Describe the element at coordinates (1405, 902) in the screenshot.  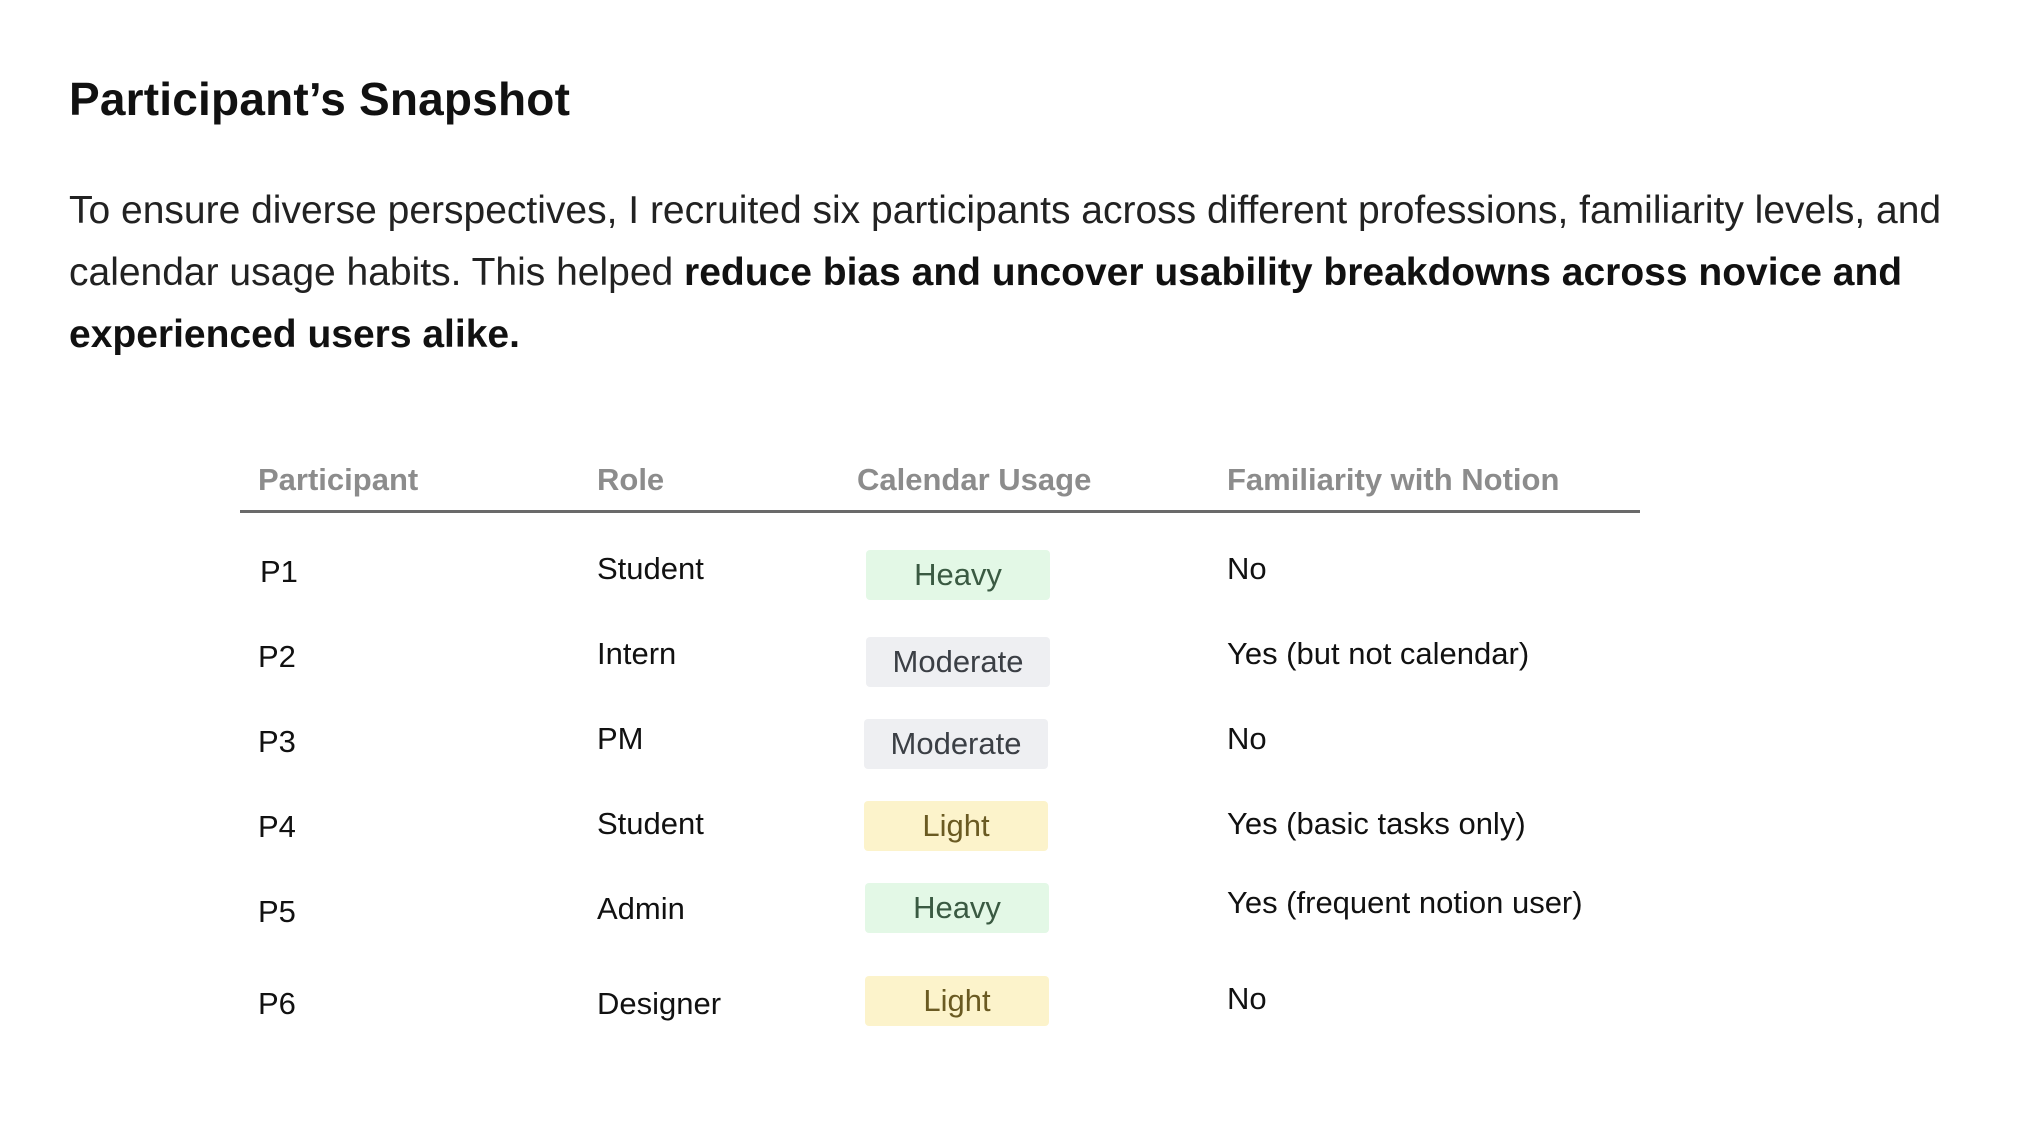
I see `cell-familiarity: Yes (frequent notion user)` at that location.